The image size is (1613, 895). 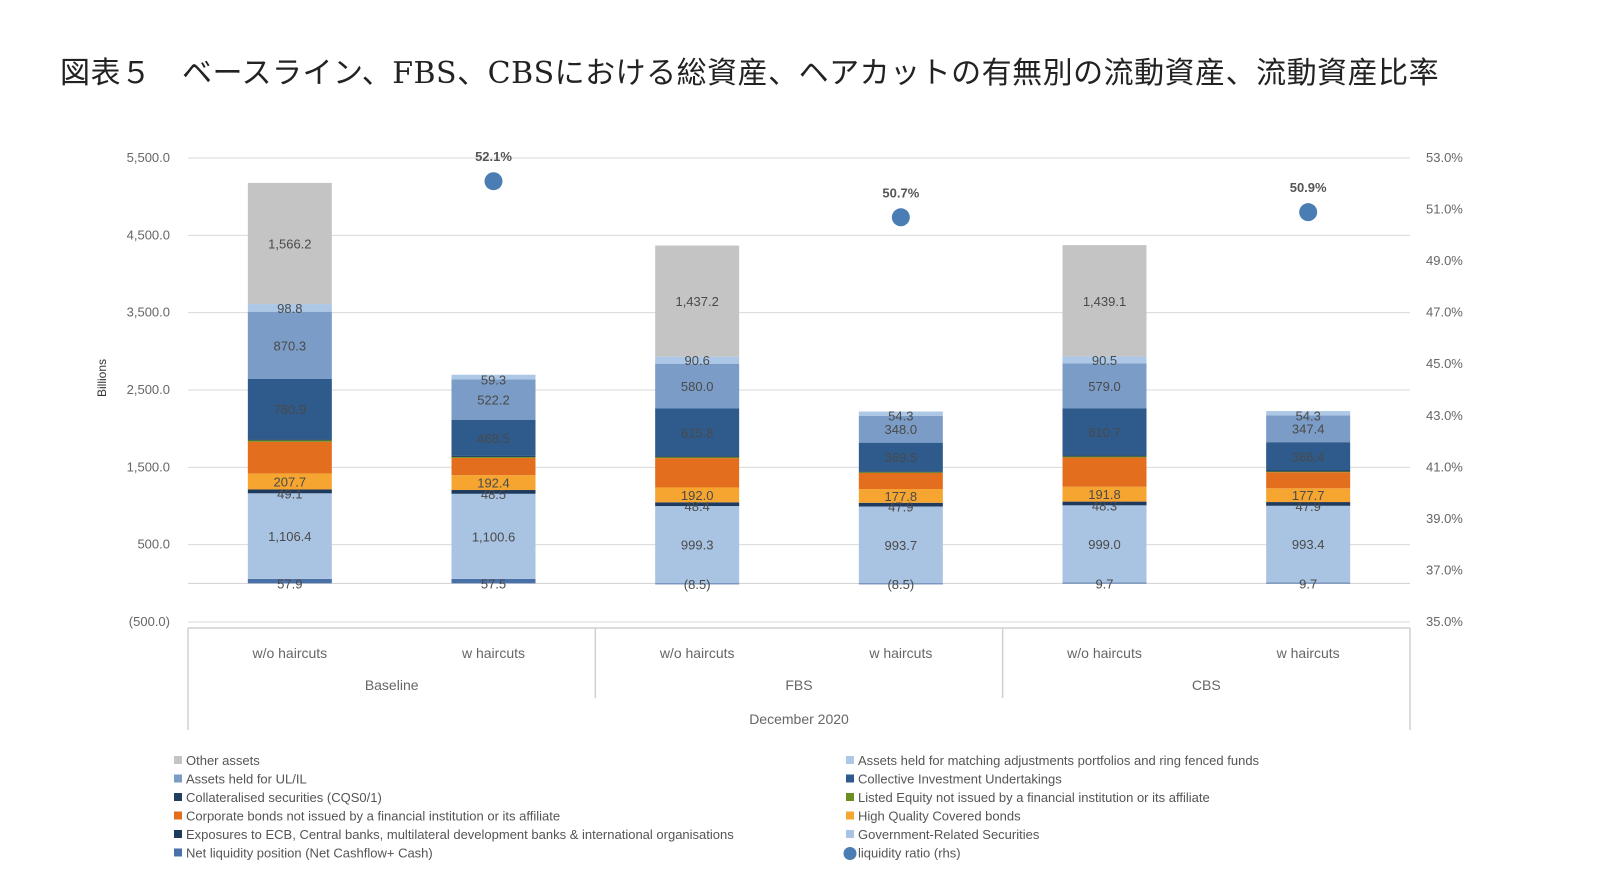 I want to click on y-tick-label: 3,500.0, so click(x=148, y=312).